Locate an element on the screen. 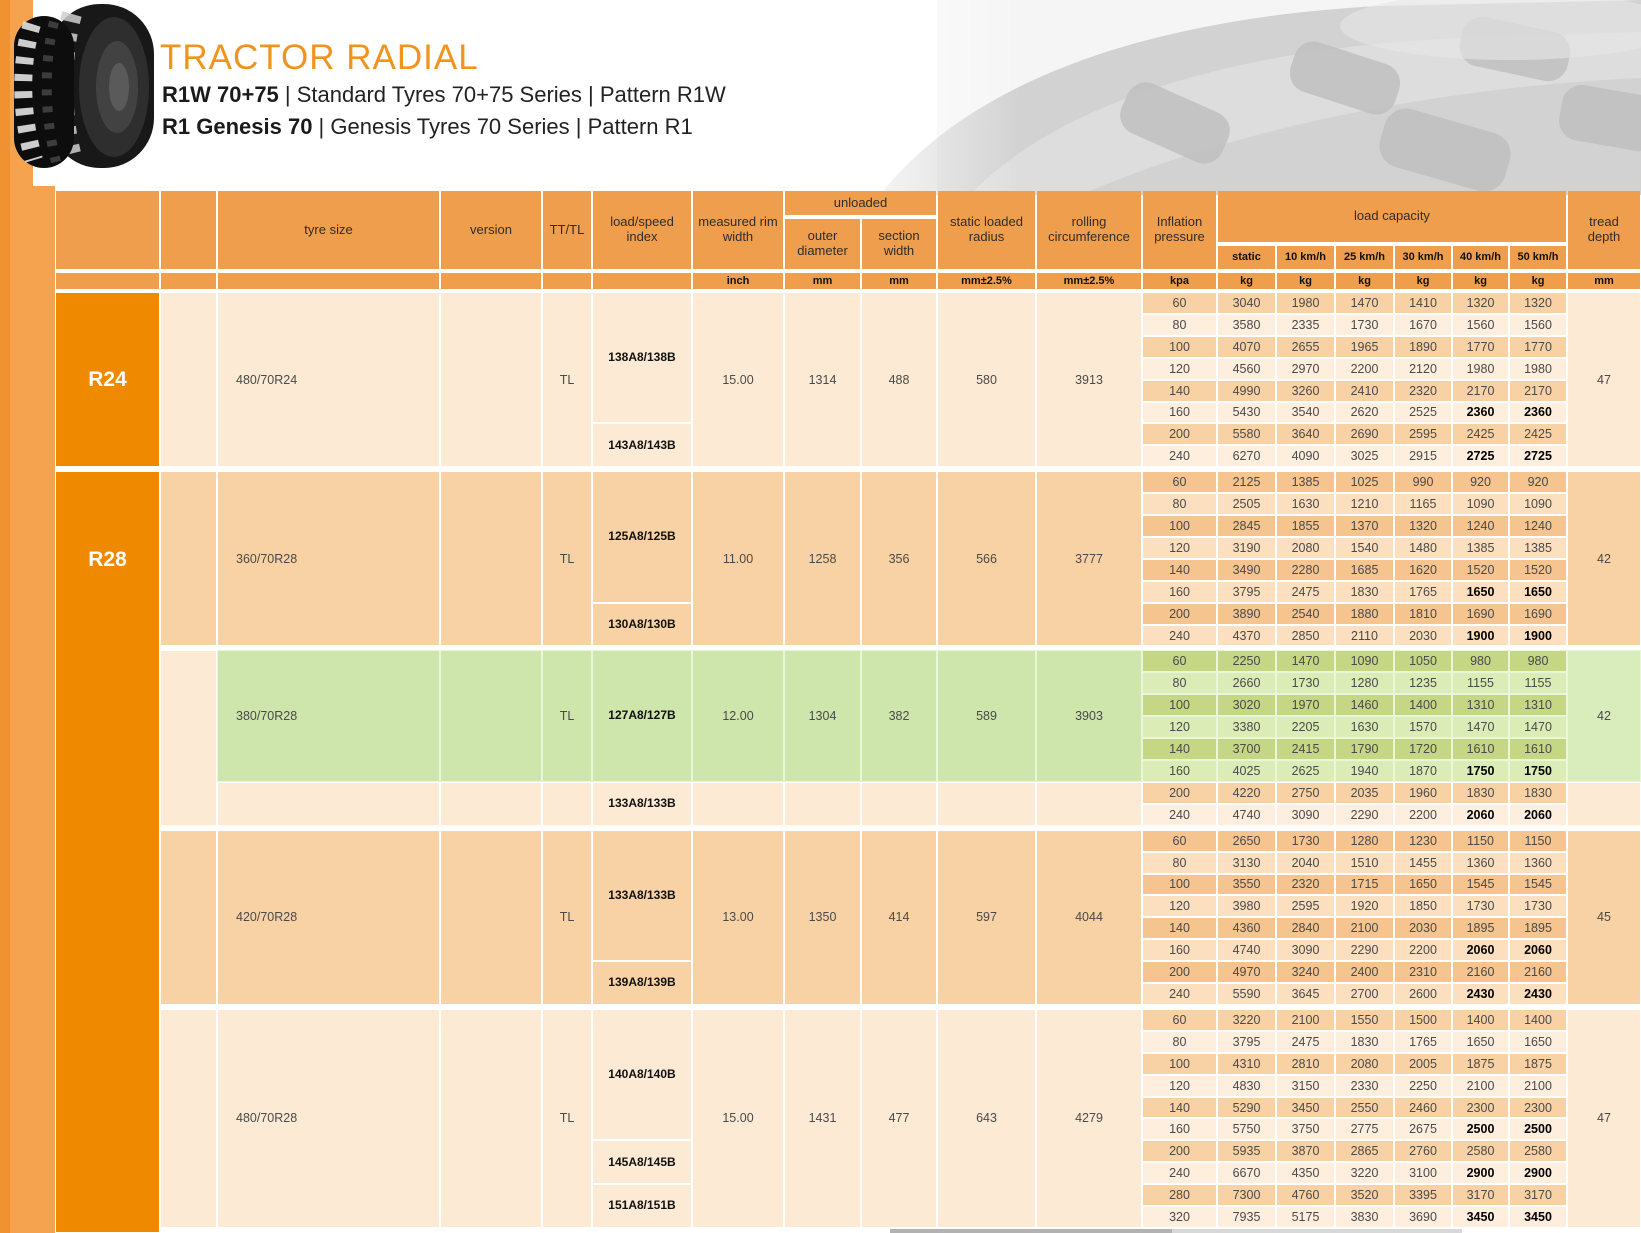 The image size is (1641, 1233). col-header-section-width: section width is located at coordinates (899, 244).